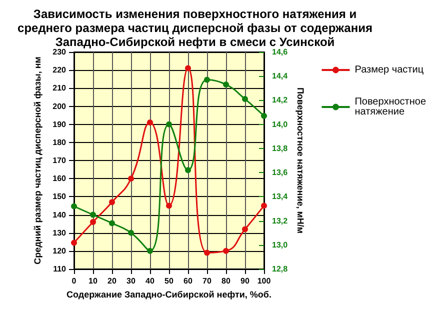 The height and width of the screenshot is (326, 436). Describe the element at coordinates (280, 52) in the screenshot. I see `y2-tick-label: 14,6` at that location.